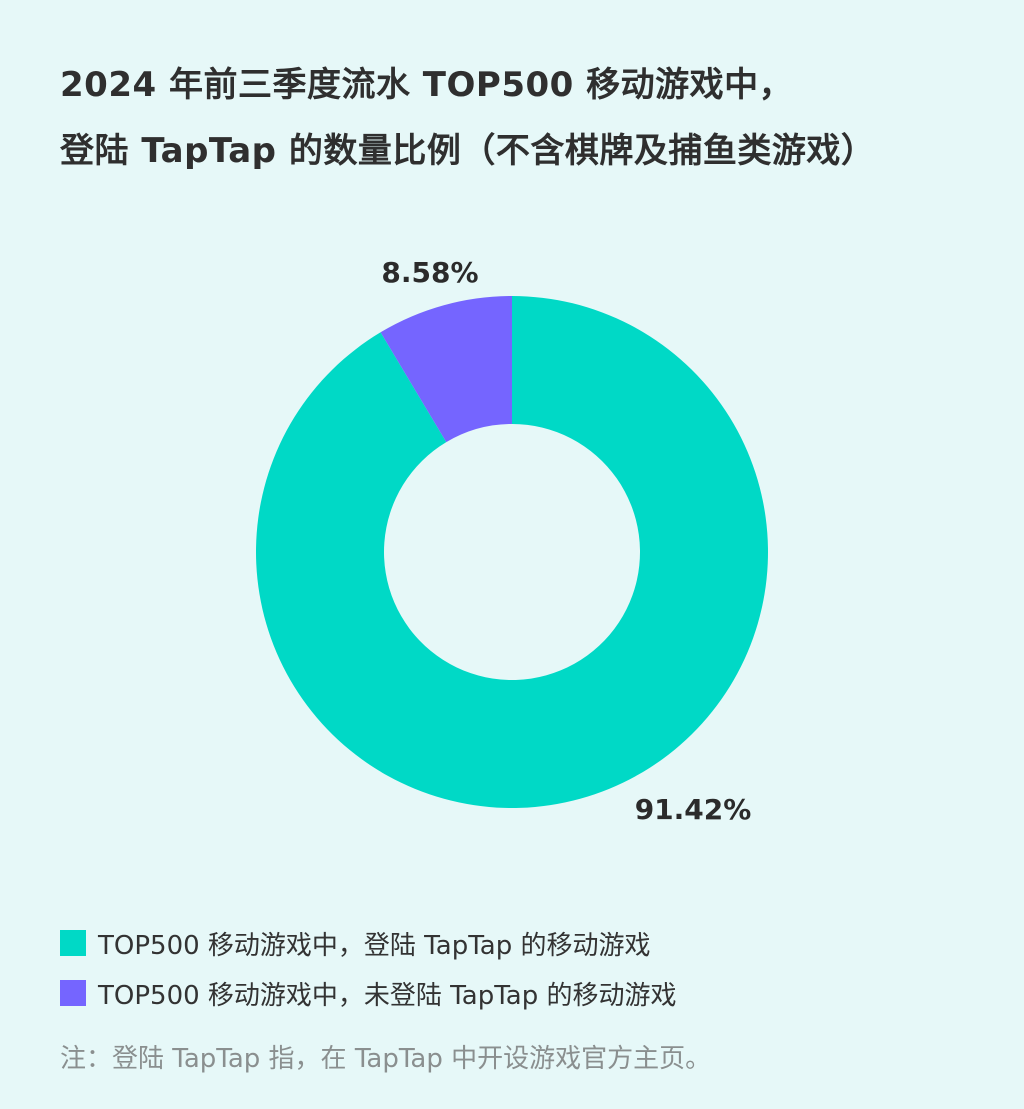  Describe the element at coordinates (387, 995) in the screenshot. I see `legend-label-unregistered: TOP500 移动游戏中，未登陆 TapTap 的移动游戏` at that location.